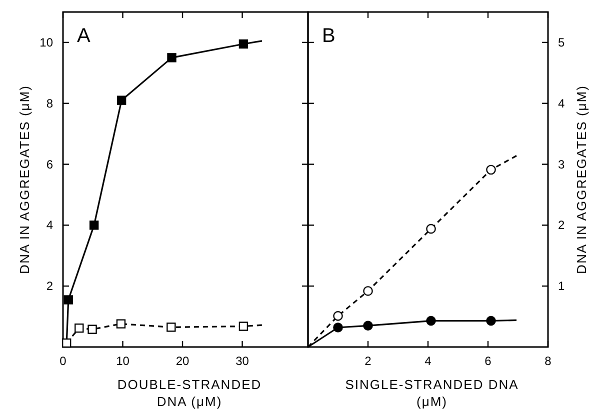  What do you see at coordinates (50, 225) in the screenshot?
I see `y-tick-label: 4` at bounding box center [50, 225].